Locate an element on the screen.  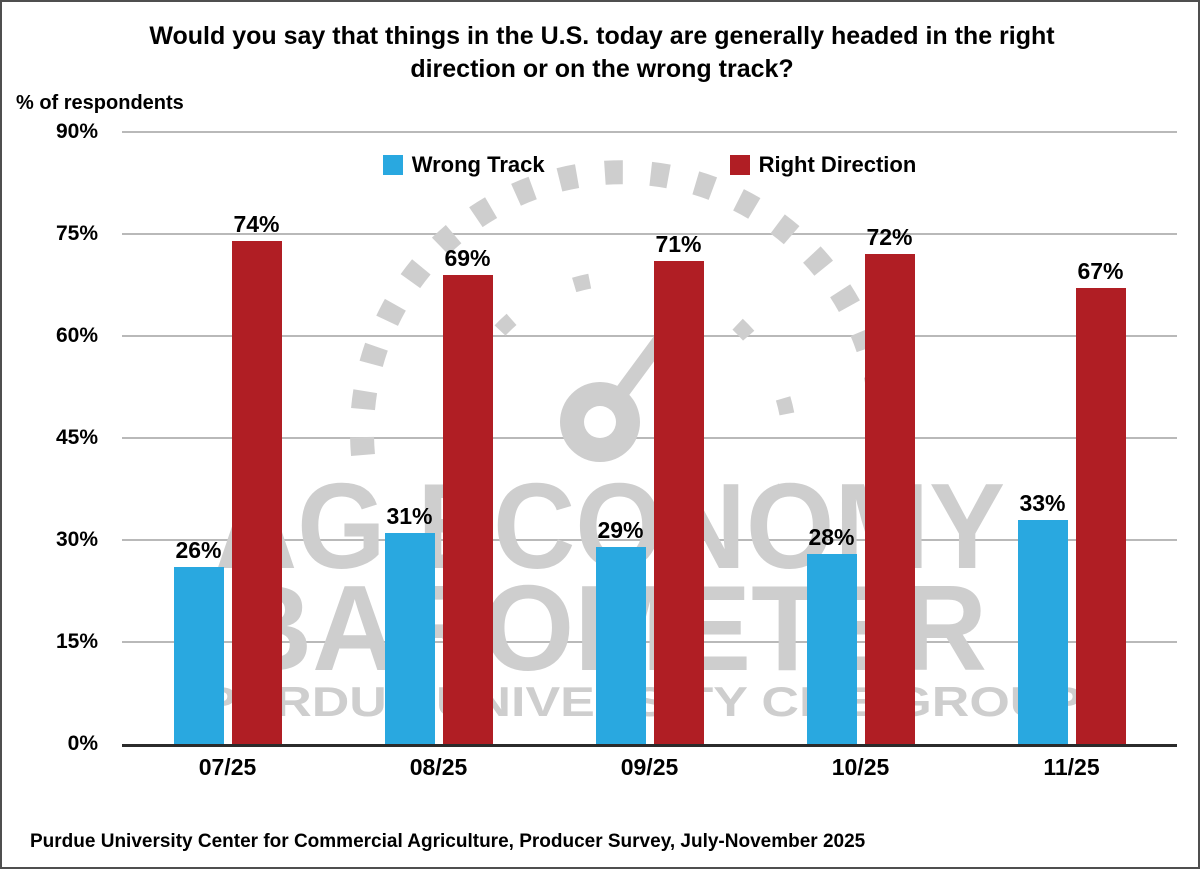
right-direction-swatch-icon is located at coordinates (739, 165).